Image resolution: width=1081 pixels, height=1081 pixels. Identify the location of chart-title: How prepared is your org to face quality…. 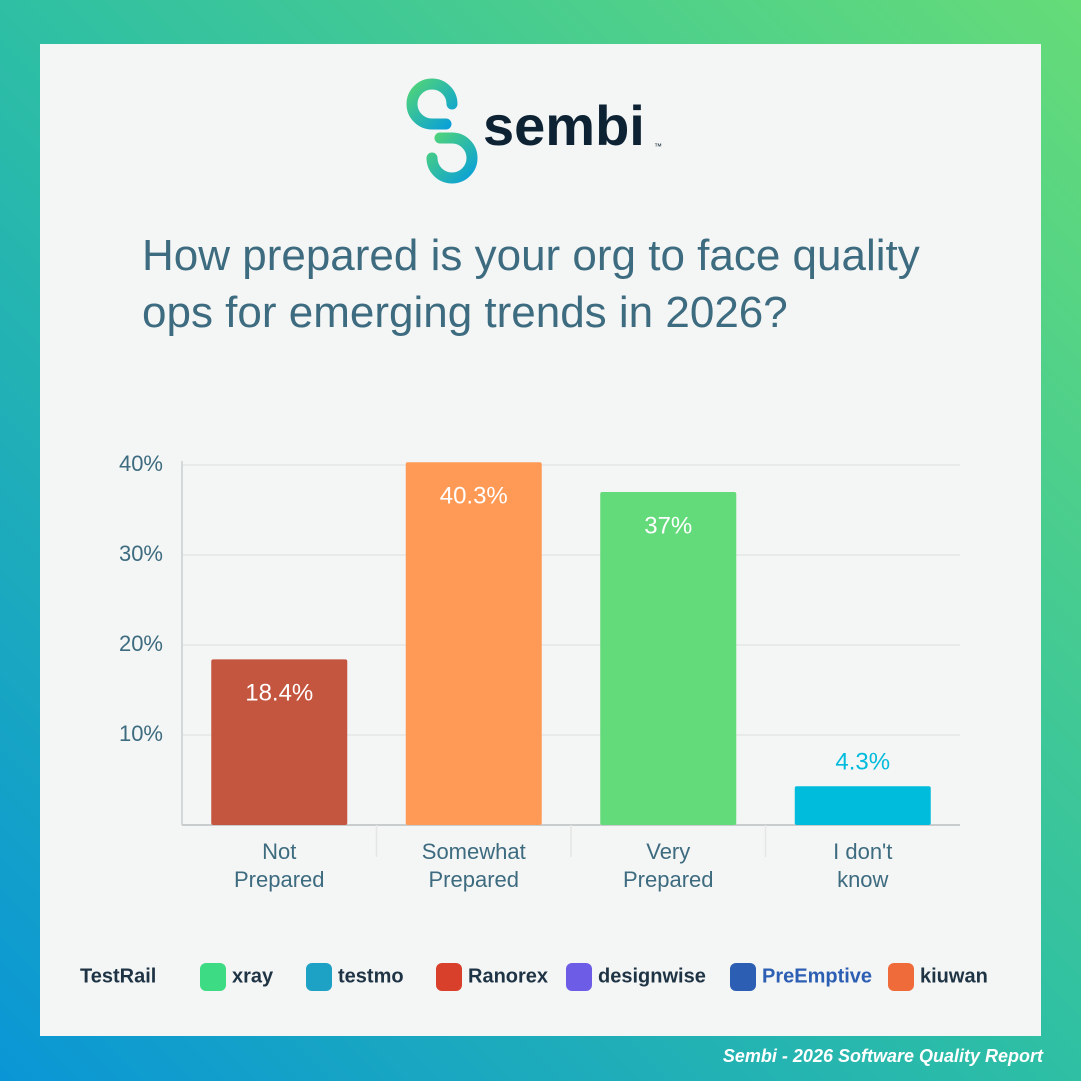
(531, 284).